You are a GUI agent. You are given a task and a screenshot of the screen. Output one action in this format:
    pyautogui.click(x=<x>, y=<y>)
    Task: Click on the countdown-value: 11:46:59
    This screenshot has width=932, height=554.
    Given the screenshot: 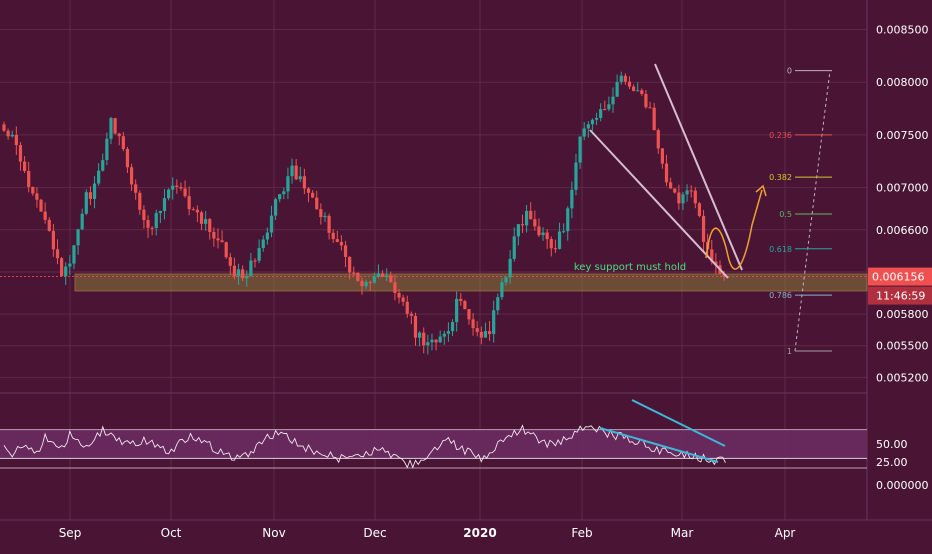 What is the action you would take?
    pyautogui.click(x=900, y=296)
    